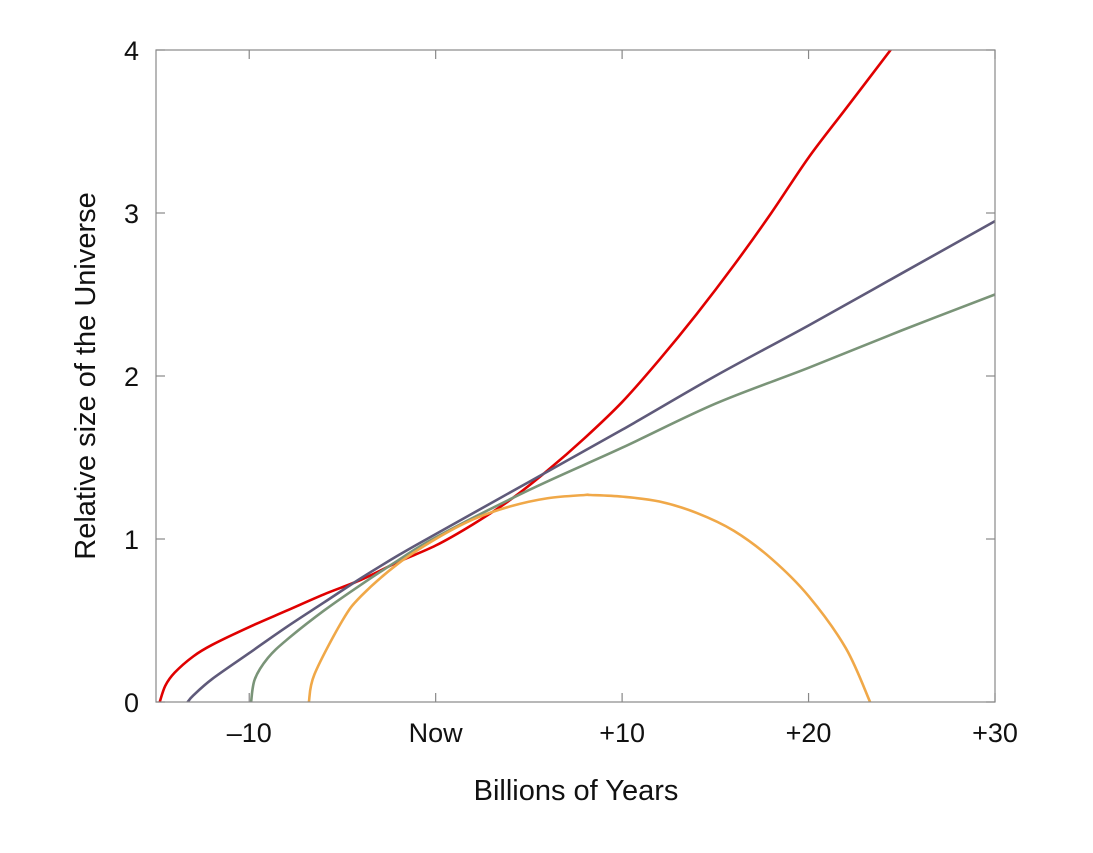  What do you see at coordinates (131, 214) in the screenshot?
I see `y-tick-label: 3` at bounding box center [131, 214].